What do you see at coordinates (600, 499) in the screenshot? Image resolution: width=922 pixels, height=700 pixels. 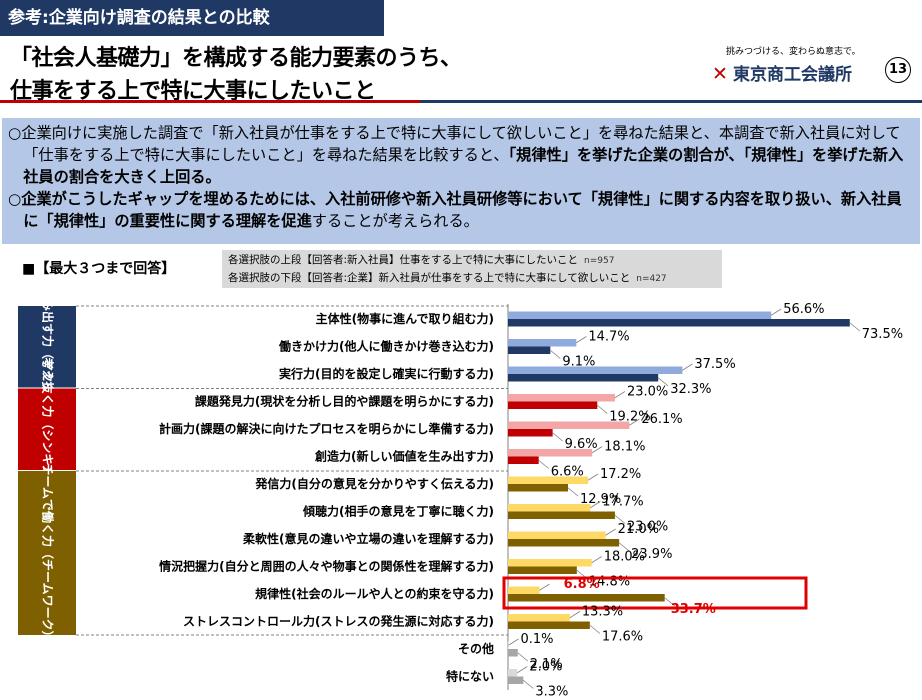 I see `value-label-company: 12.9%` at bounding box center [600, 499].